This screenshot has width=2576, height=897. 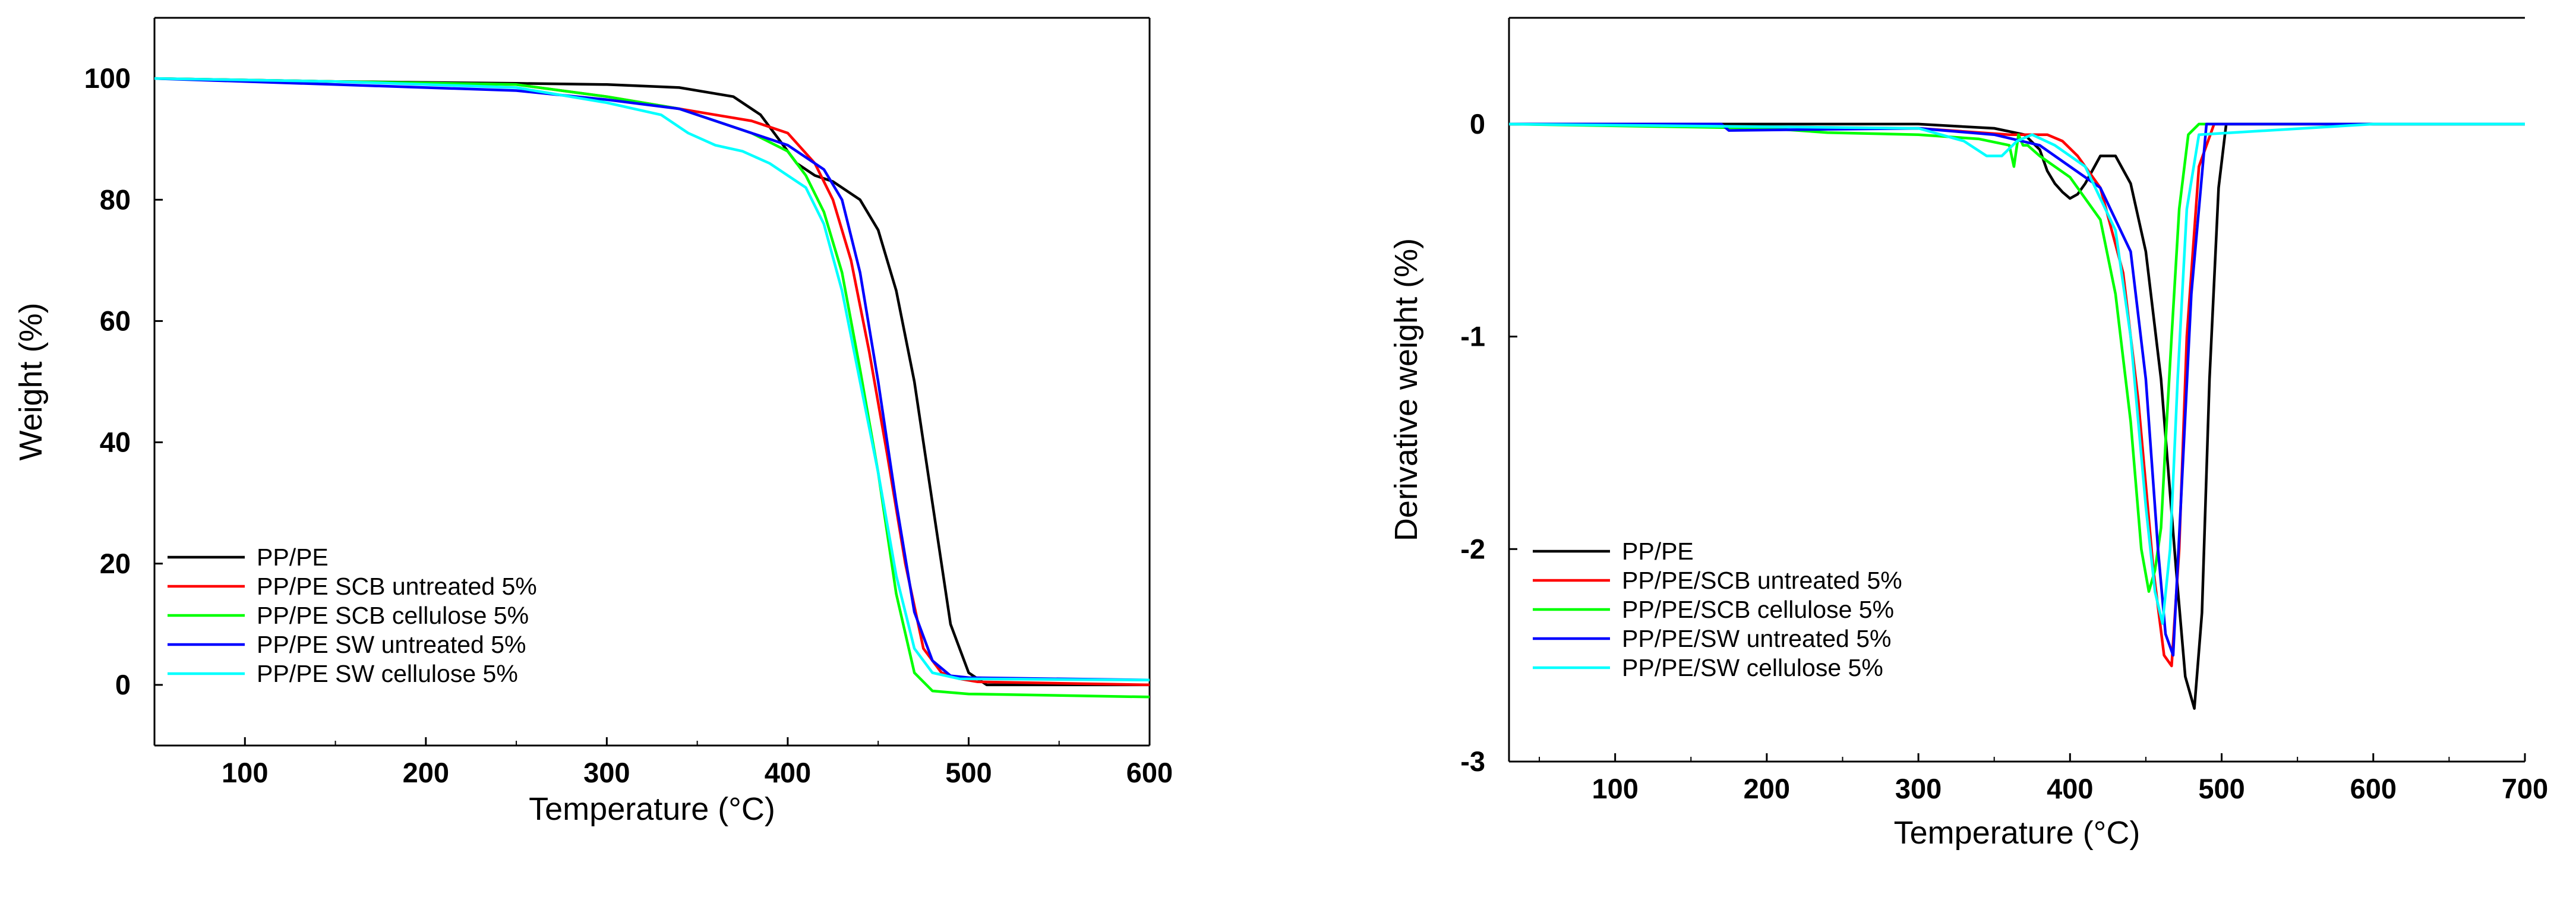 I want to click on y-axis-label: Weight (%), so click(x=31, y=381).